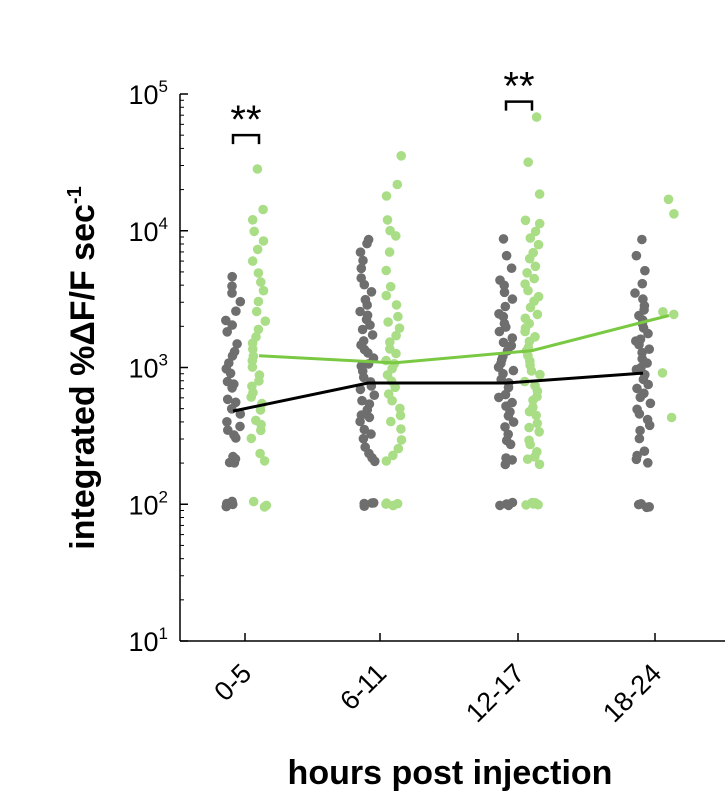 Image resolution: width=725 pixels, height=804 pixels. Describe the element at coordinates (148, 640) in the screenshot. I see `y-tick-label: 10¹` at that location.